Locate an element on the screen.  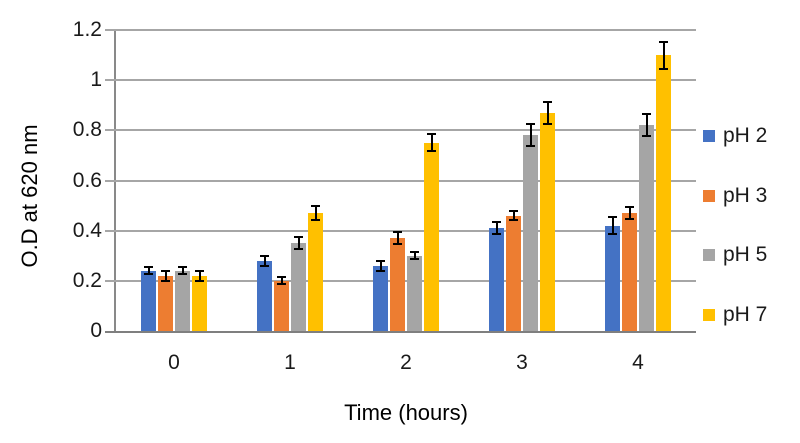
y-tick-label-0.4: 0.4 is located at coordinates (87, 230).